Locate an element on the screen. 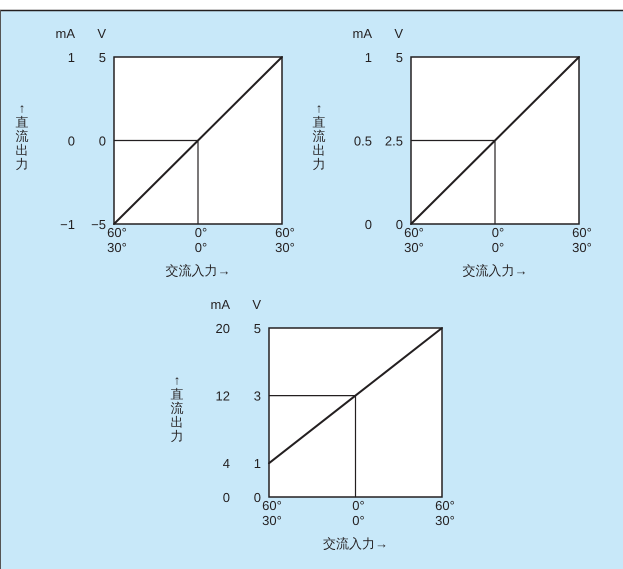 This screenshot has height=569, width=623. y-tick-label: 12 is located at coordinates (223, 396).